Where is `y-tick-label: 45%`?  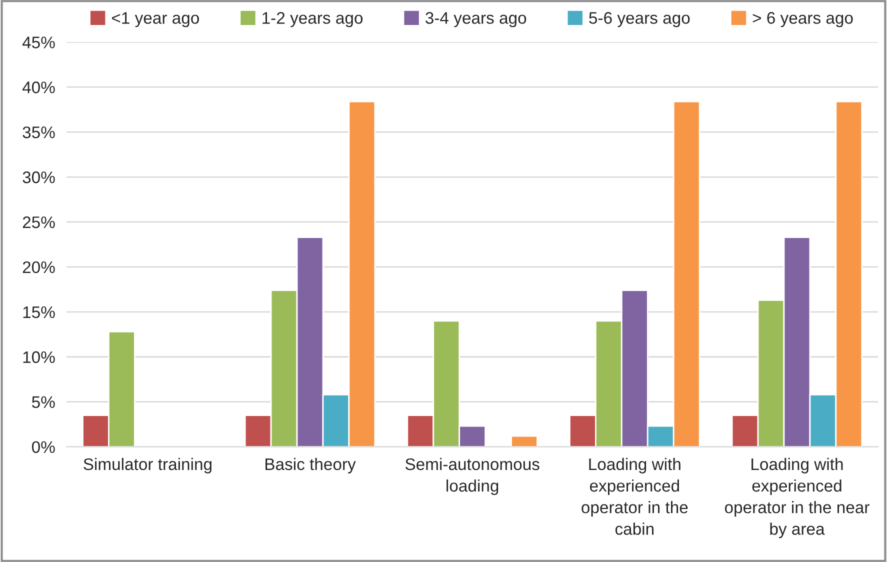 y-tick-label: 45% is located at coordinates (38, 42).